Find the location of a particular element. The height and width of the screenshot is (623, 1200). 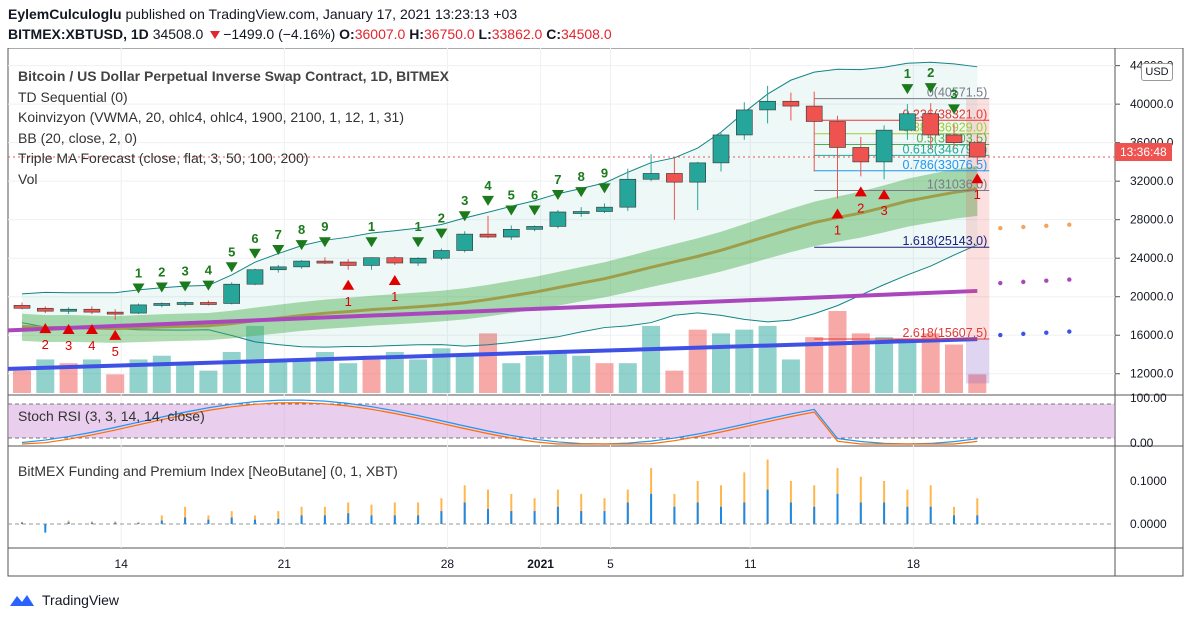

td-buy-count: 1 is located at coordinates (837, 230).